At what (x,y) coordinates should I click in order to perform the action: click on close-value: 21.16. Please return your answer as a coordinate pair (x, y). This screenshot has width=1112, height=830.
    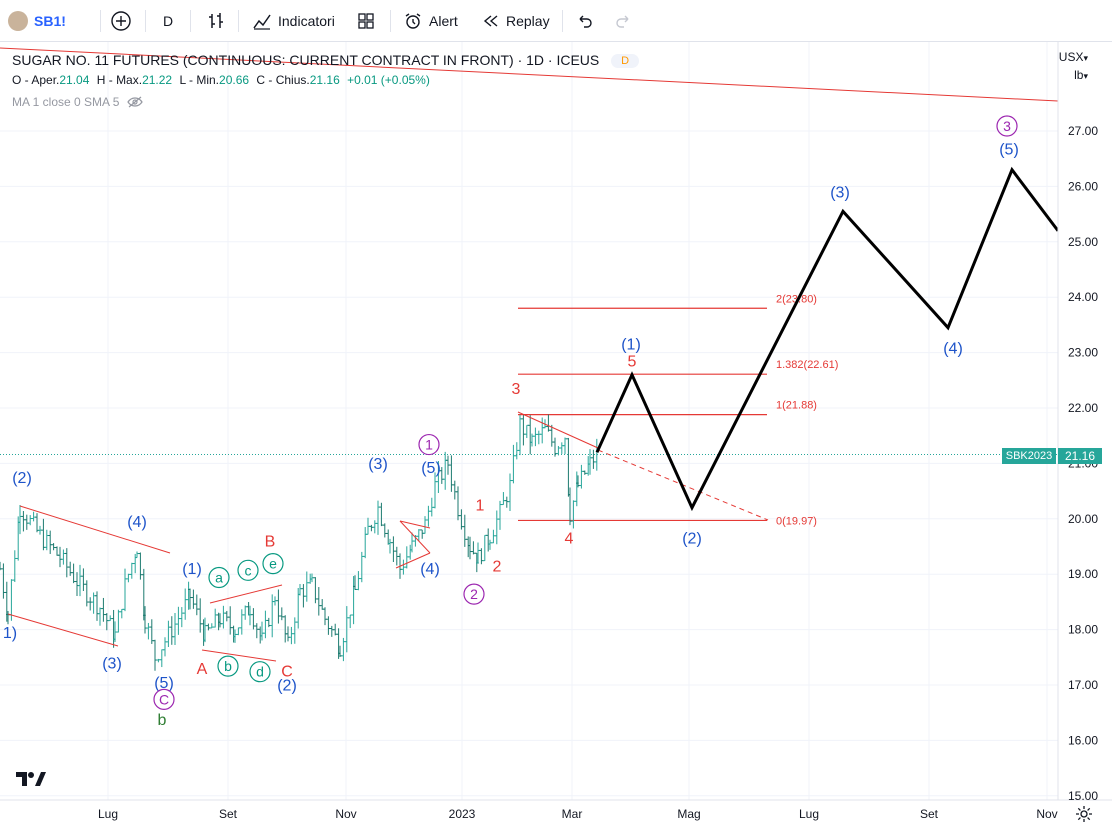
    Looking at the image, I should click on (324, 80).